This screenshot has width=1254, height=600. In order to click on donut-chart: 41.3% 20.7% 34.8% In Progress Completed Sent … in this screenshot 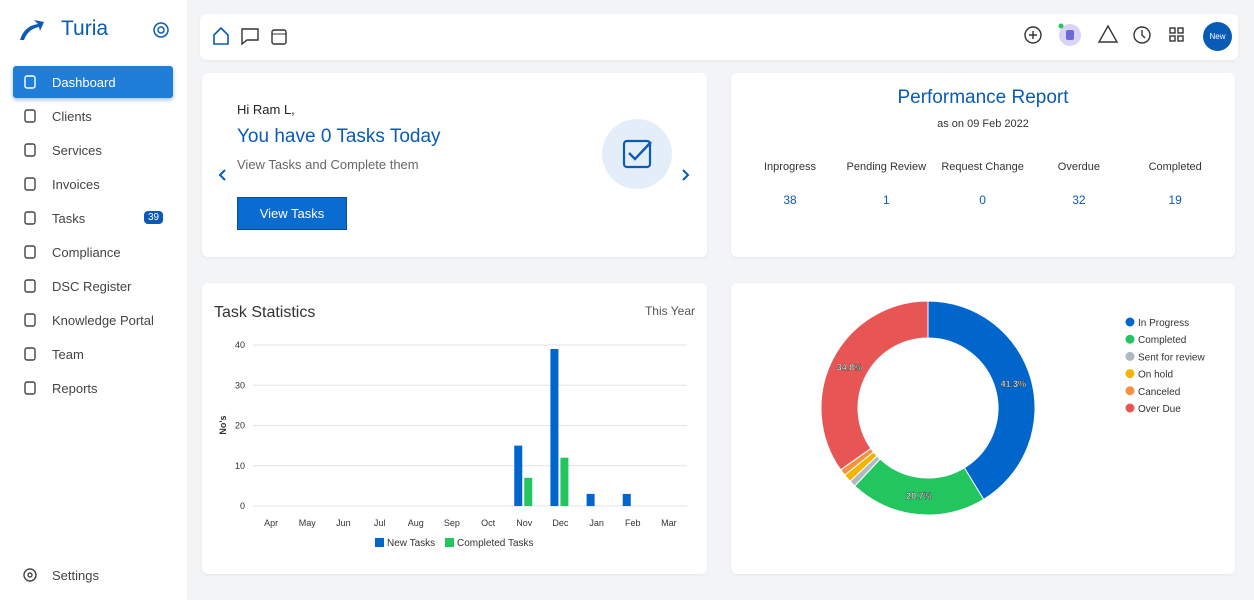, I will do `click(1012, 408)`.